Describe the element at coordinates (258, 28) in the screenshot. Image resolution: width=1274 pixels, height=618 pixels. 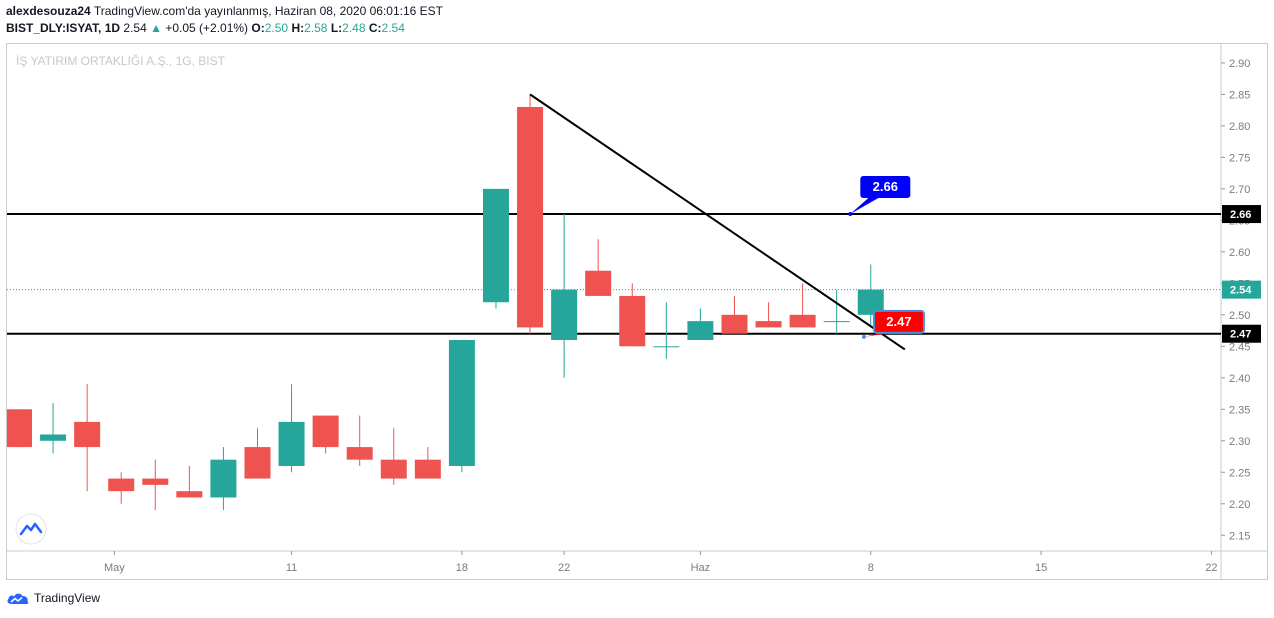
I see `open-key: O:` at that location.